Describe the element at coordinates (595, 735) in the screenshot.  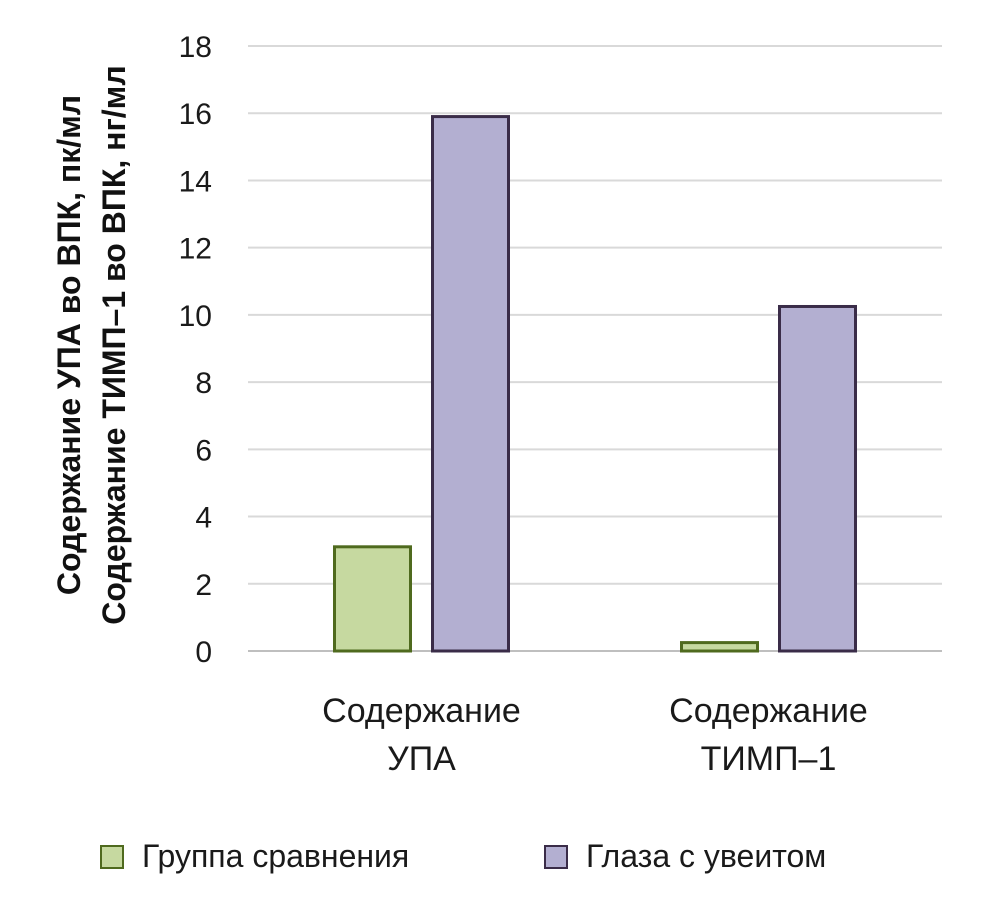
I see `x-axis-categories: Содержание УПА Содержание ТИМП–1` at that location.